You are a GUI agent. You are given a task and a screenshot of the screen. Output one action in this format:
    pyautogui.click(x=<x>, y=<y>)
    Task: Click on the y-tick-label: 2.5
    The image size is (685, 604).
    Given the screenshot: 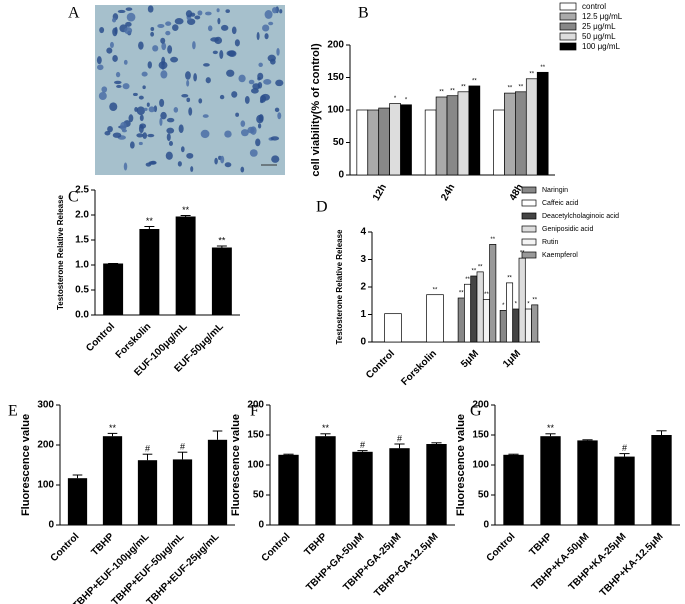 What is the action you would take?
    pyautogui.click(x=82, y=190)
    